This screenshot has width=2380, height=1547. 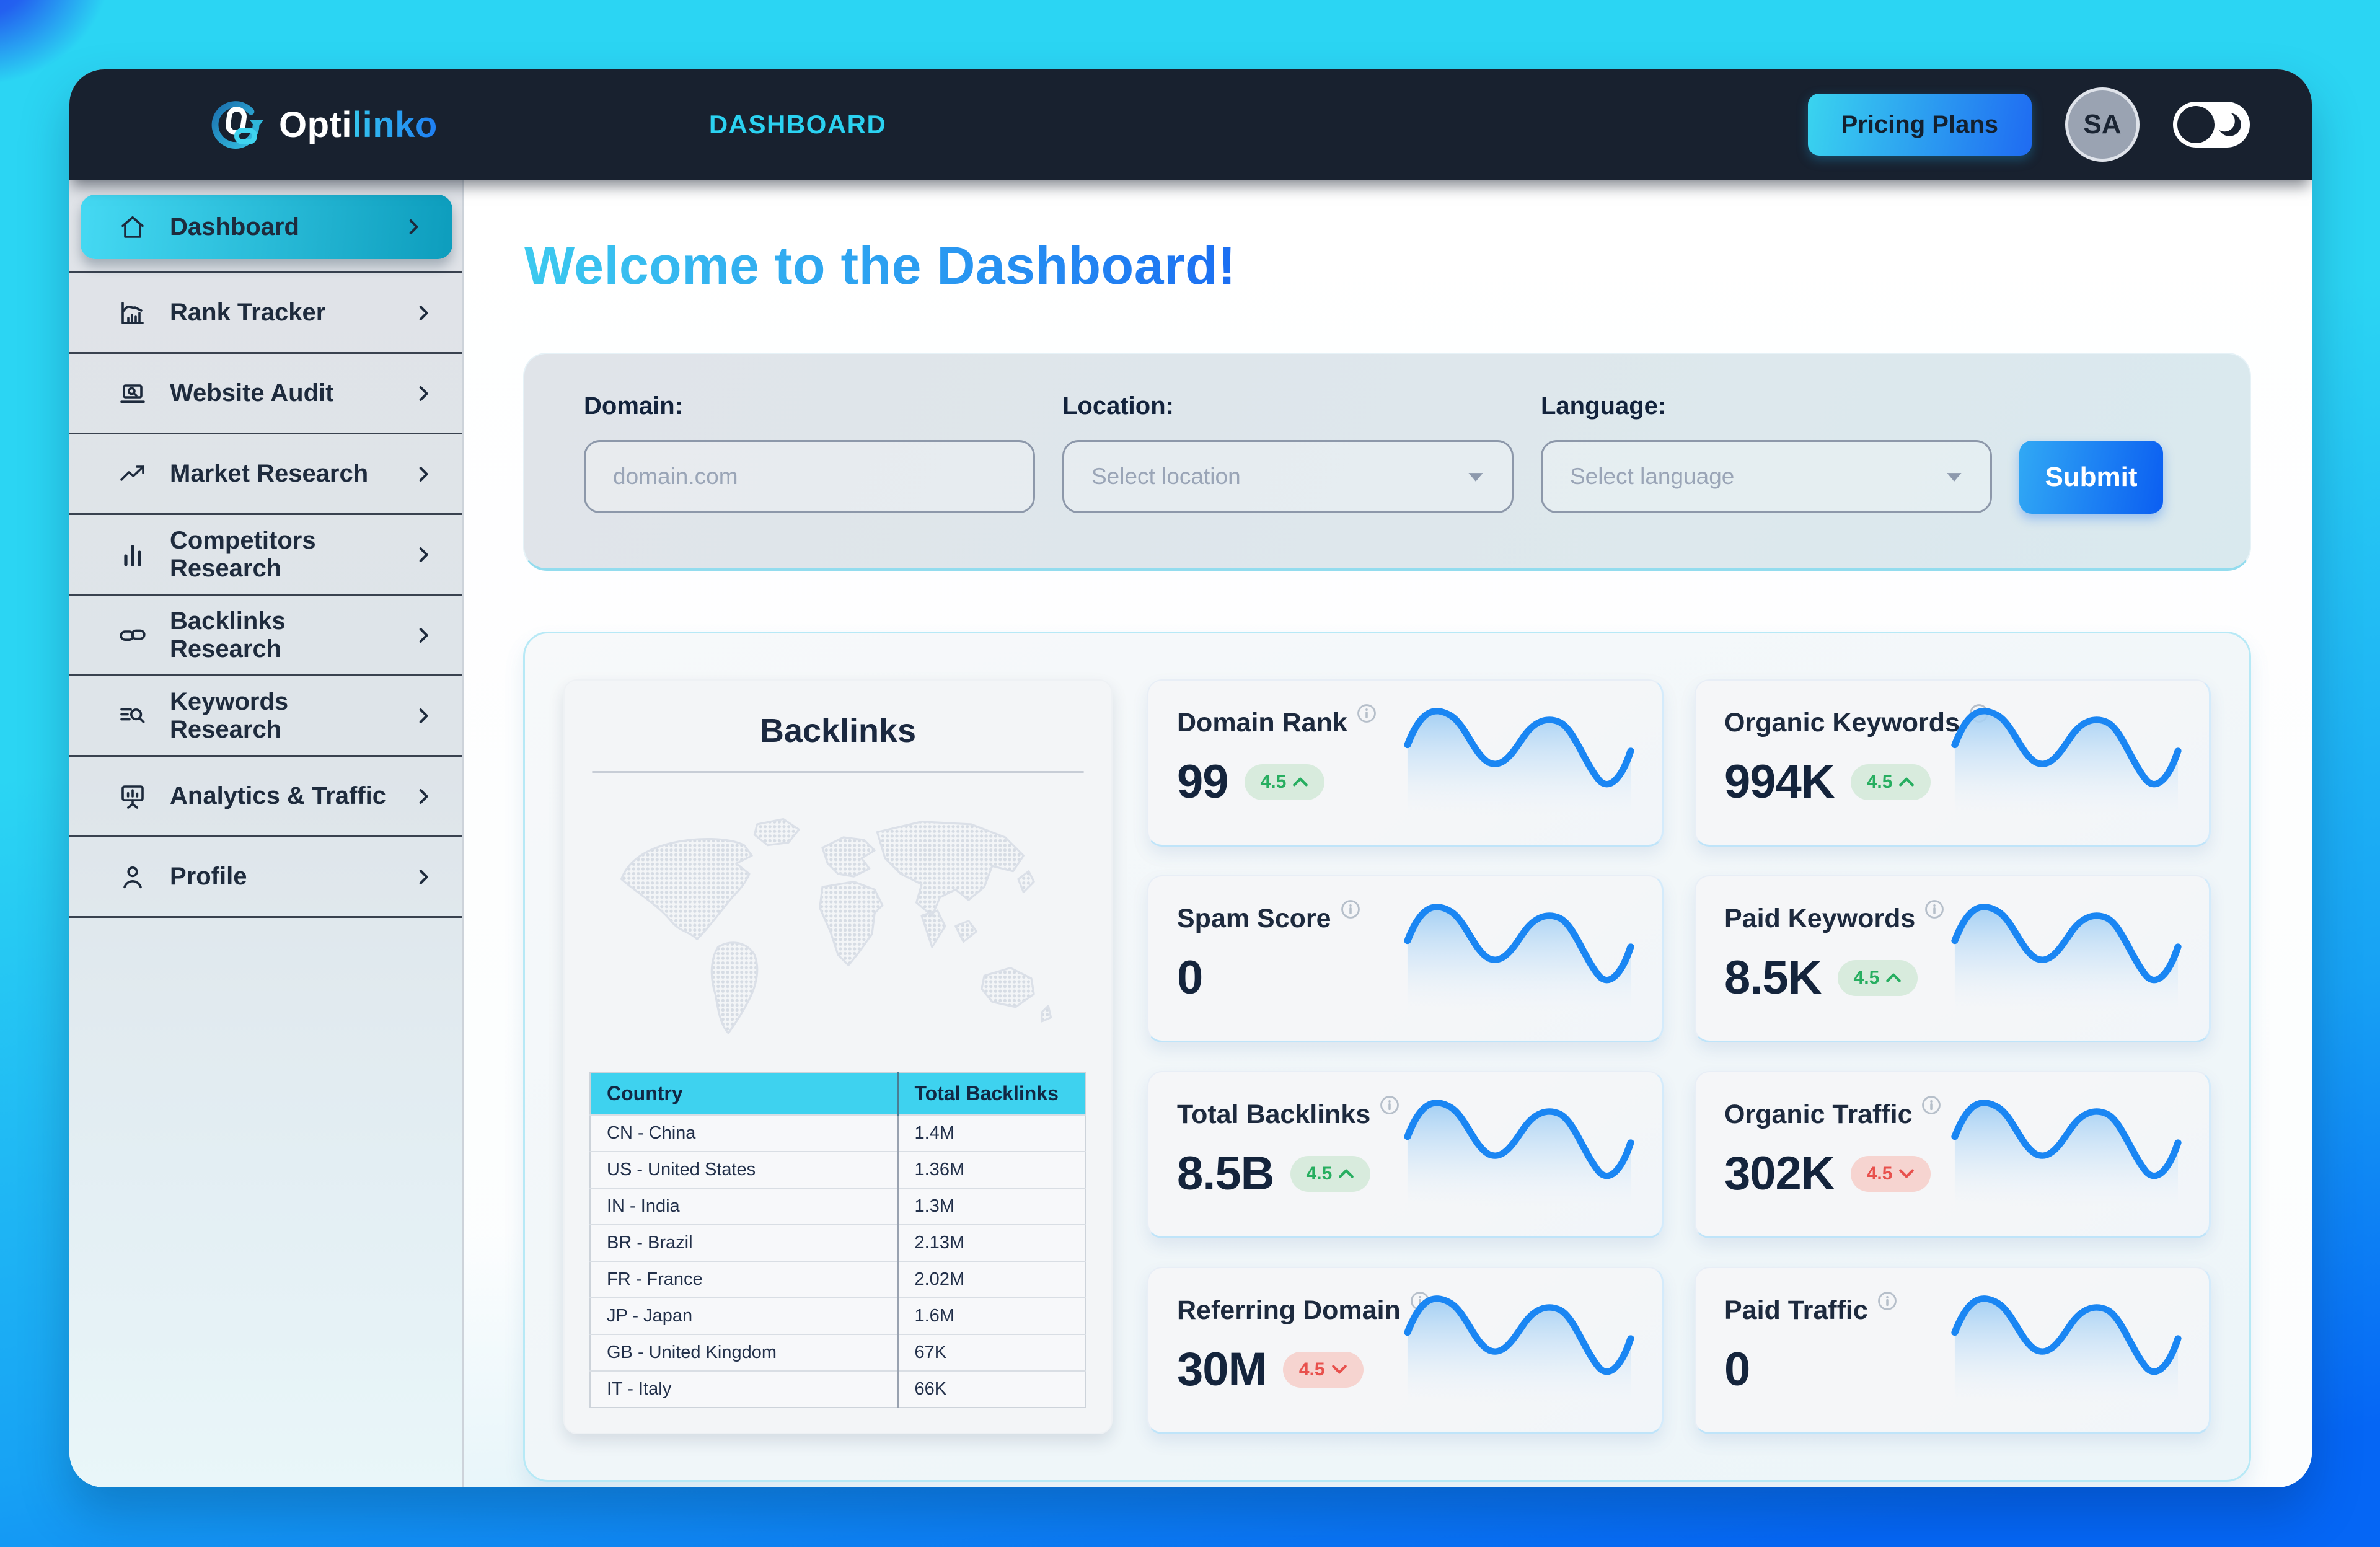 I want to click on sidebar-row: Competitors Research, so click(x=265, y=555).